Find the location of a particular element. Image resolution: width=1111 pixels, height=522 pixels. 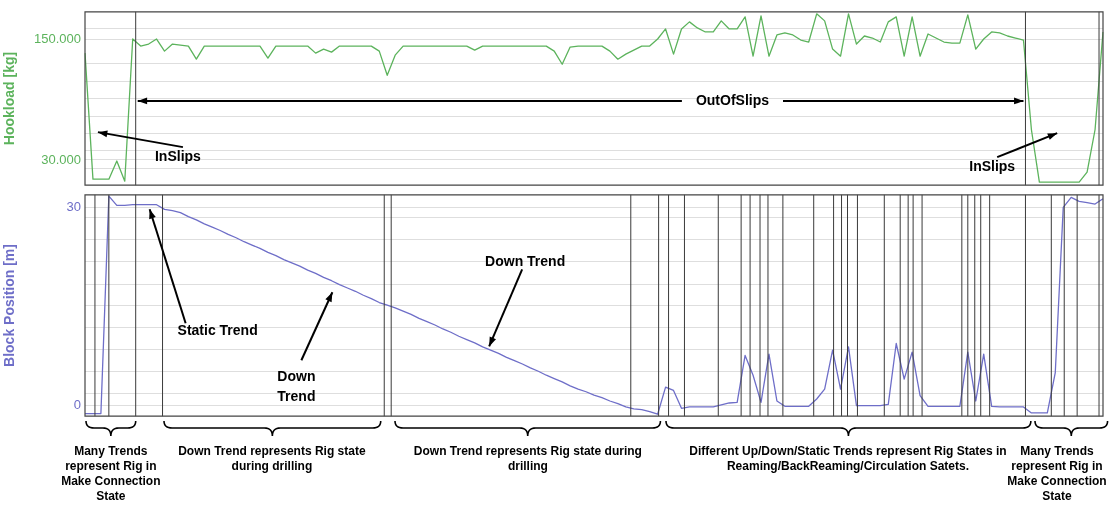

y-tick-label: 150.000 is located at coordinates (57, 38).